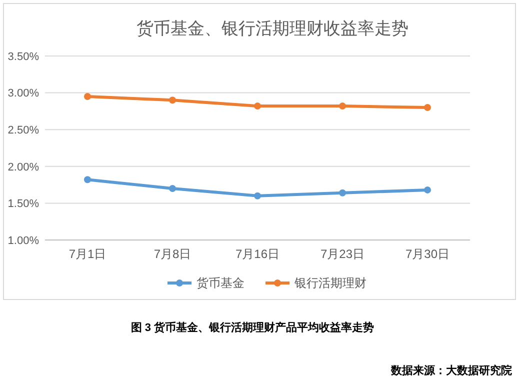 This screenshot has width=525, height=383. I want to click on source-note: 数据来源：大数据研究院, so click(451, 370).